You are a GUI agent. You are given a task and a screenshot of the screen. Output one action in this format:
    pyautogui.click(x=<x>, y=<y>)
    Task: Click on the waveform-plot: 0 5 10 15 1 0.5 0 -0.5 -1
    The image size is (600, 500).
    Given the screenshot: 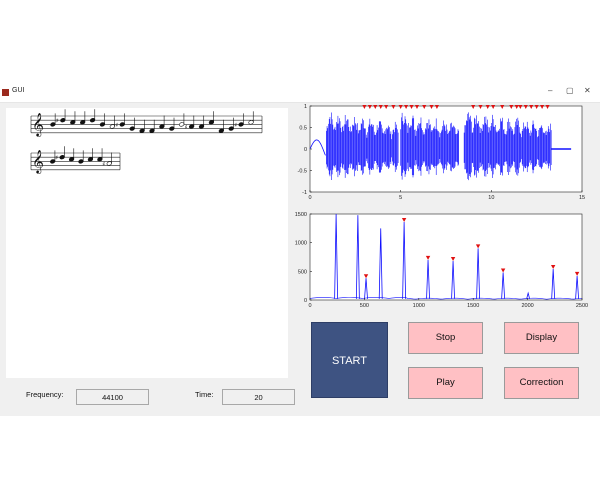 What is the action you would take?
    pyautogui.click(x=442, y=152)
    